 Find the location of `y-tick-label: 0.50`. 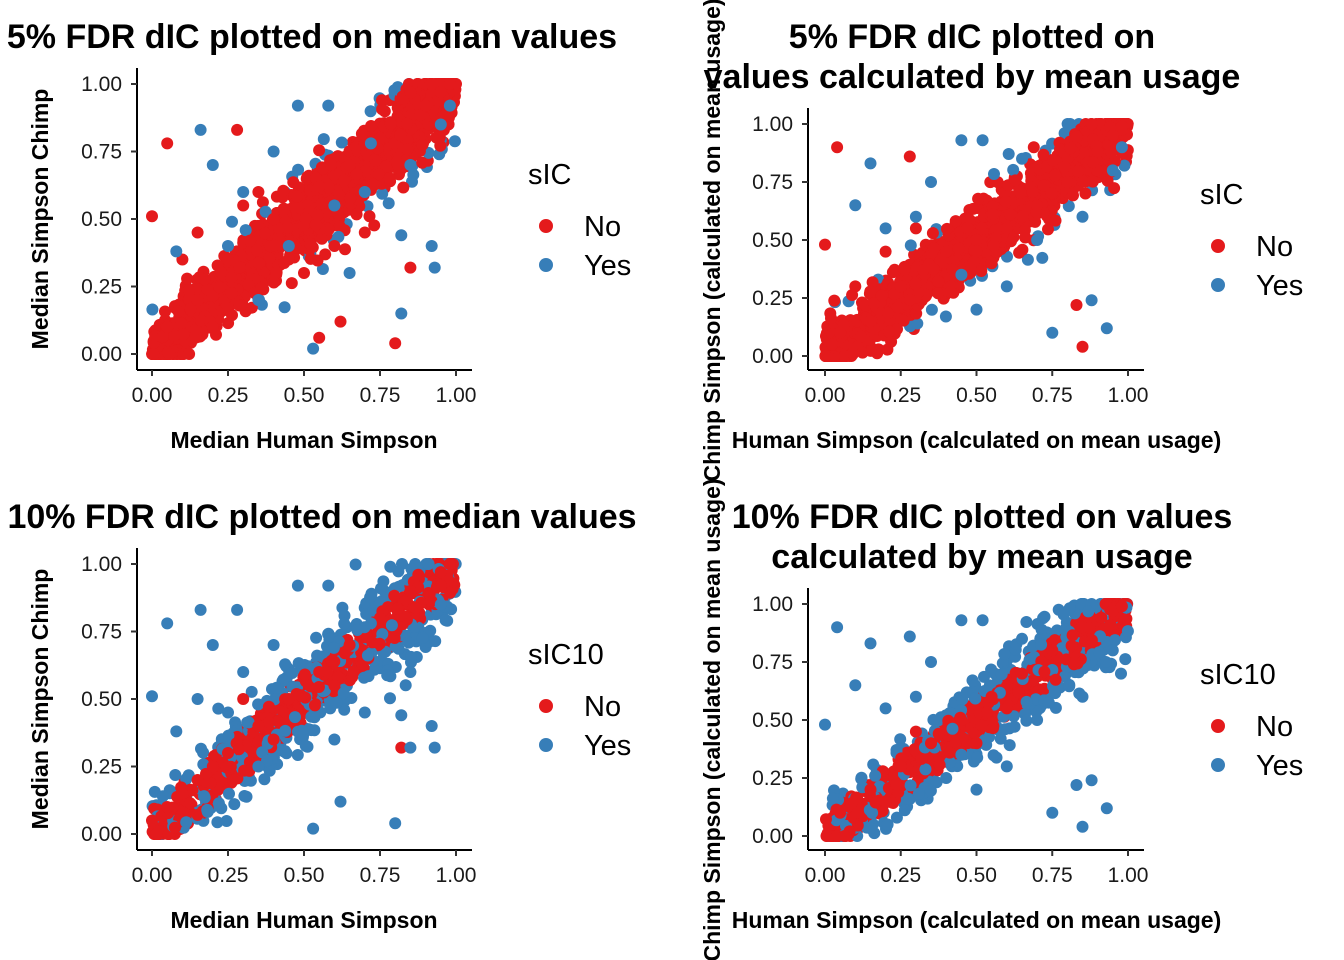

y-tick-label: 0.50 is located at coordinates (101, 219).